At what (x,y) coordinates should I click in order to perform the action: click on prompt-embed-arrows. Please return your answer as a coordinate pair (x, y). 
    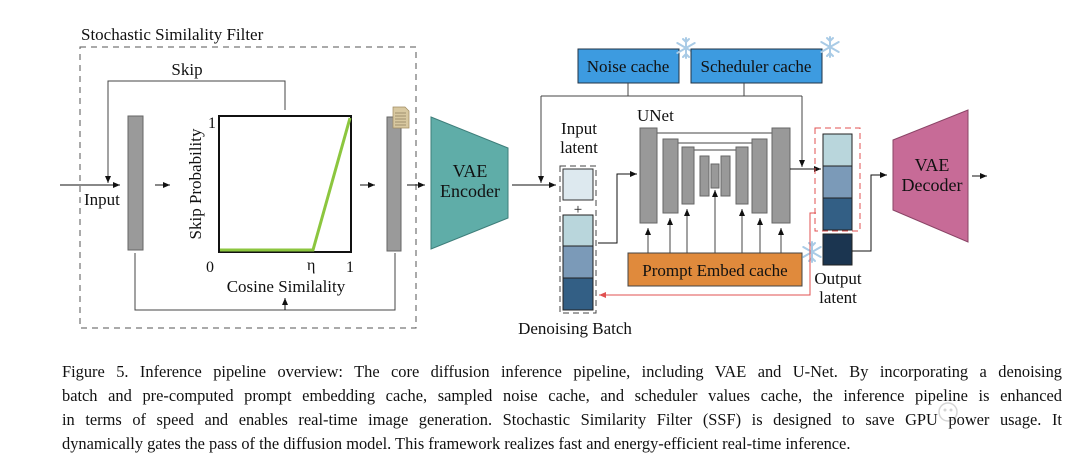
    Looking at the image, I should click on (714, 221).